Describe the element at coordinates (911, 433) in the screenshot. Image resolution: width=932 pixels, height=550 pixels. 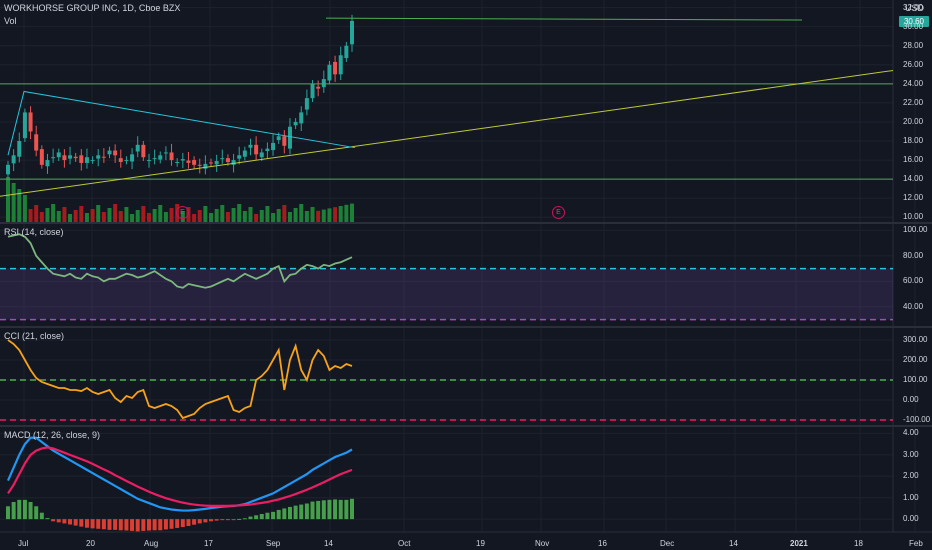
I see `axis-tick-label: 4.00` at that location.